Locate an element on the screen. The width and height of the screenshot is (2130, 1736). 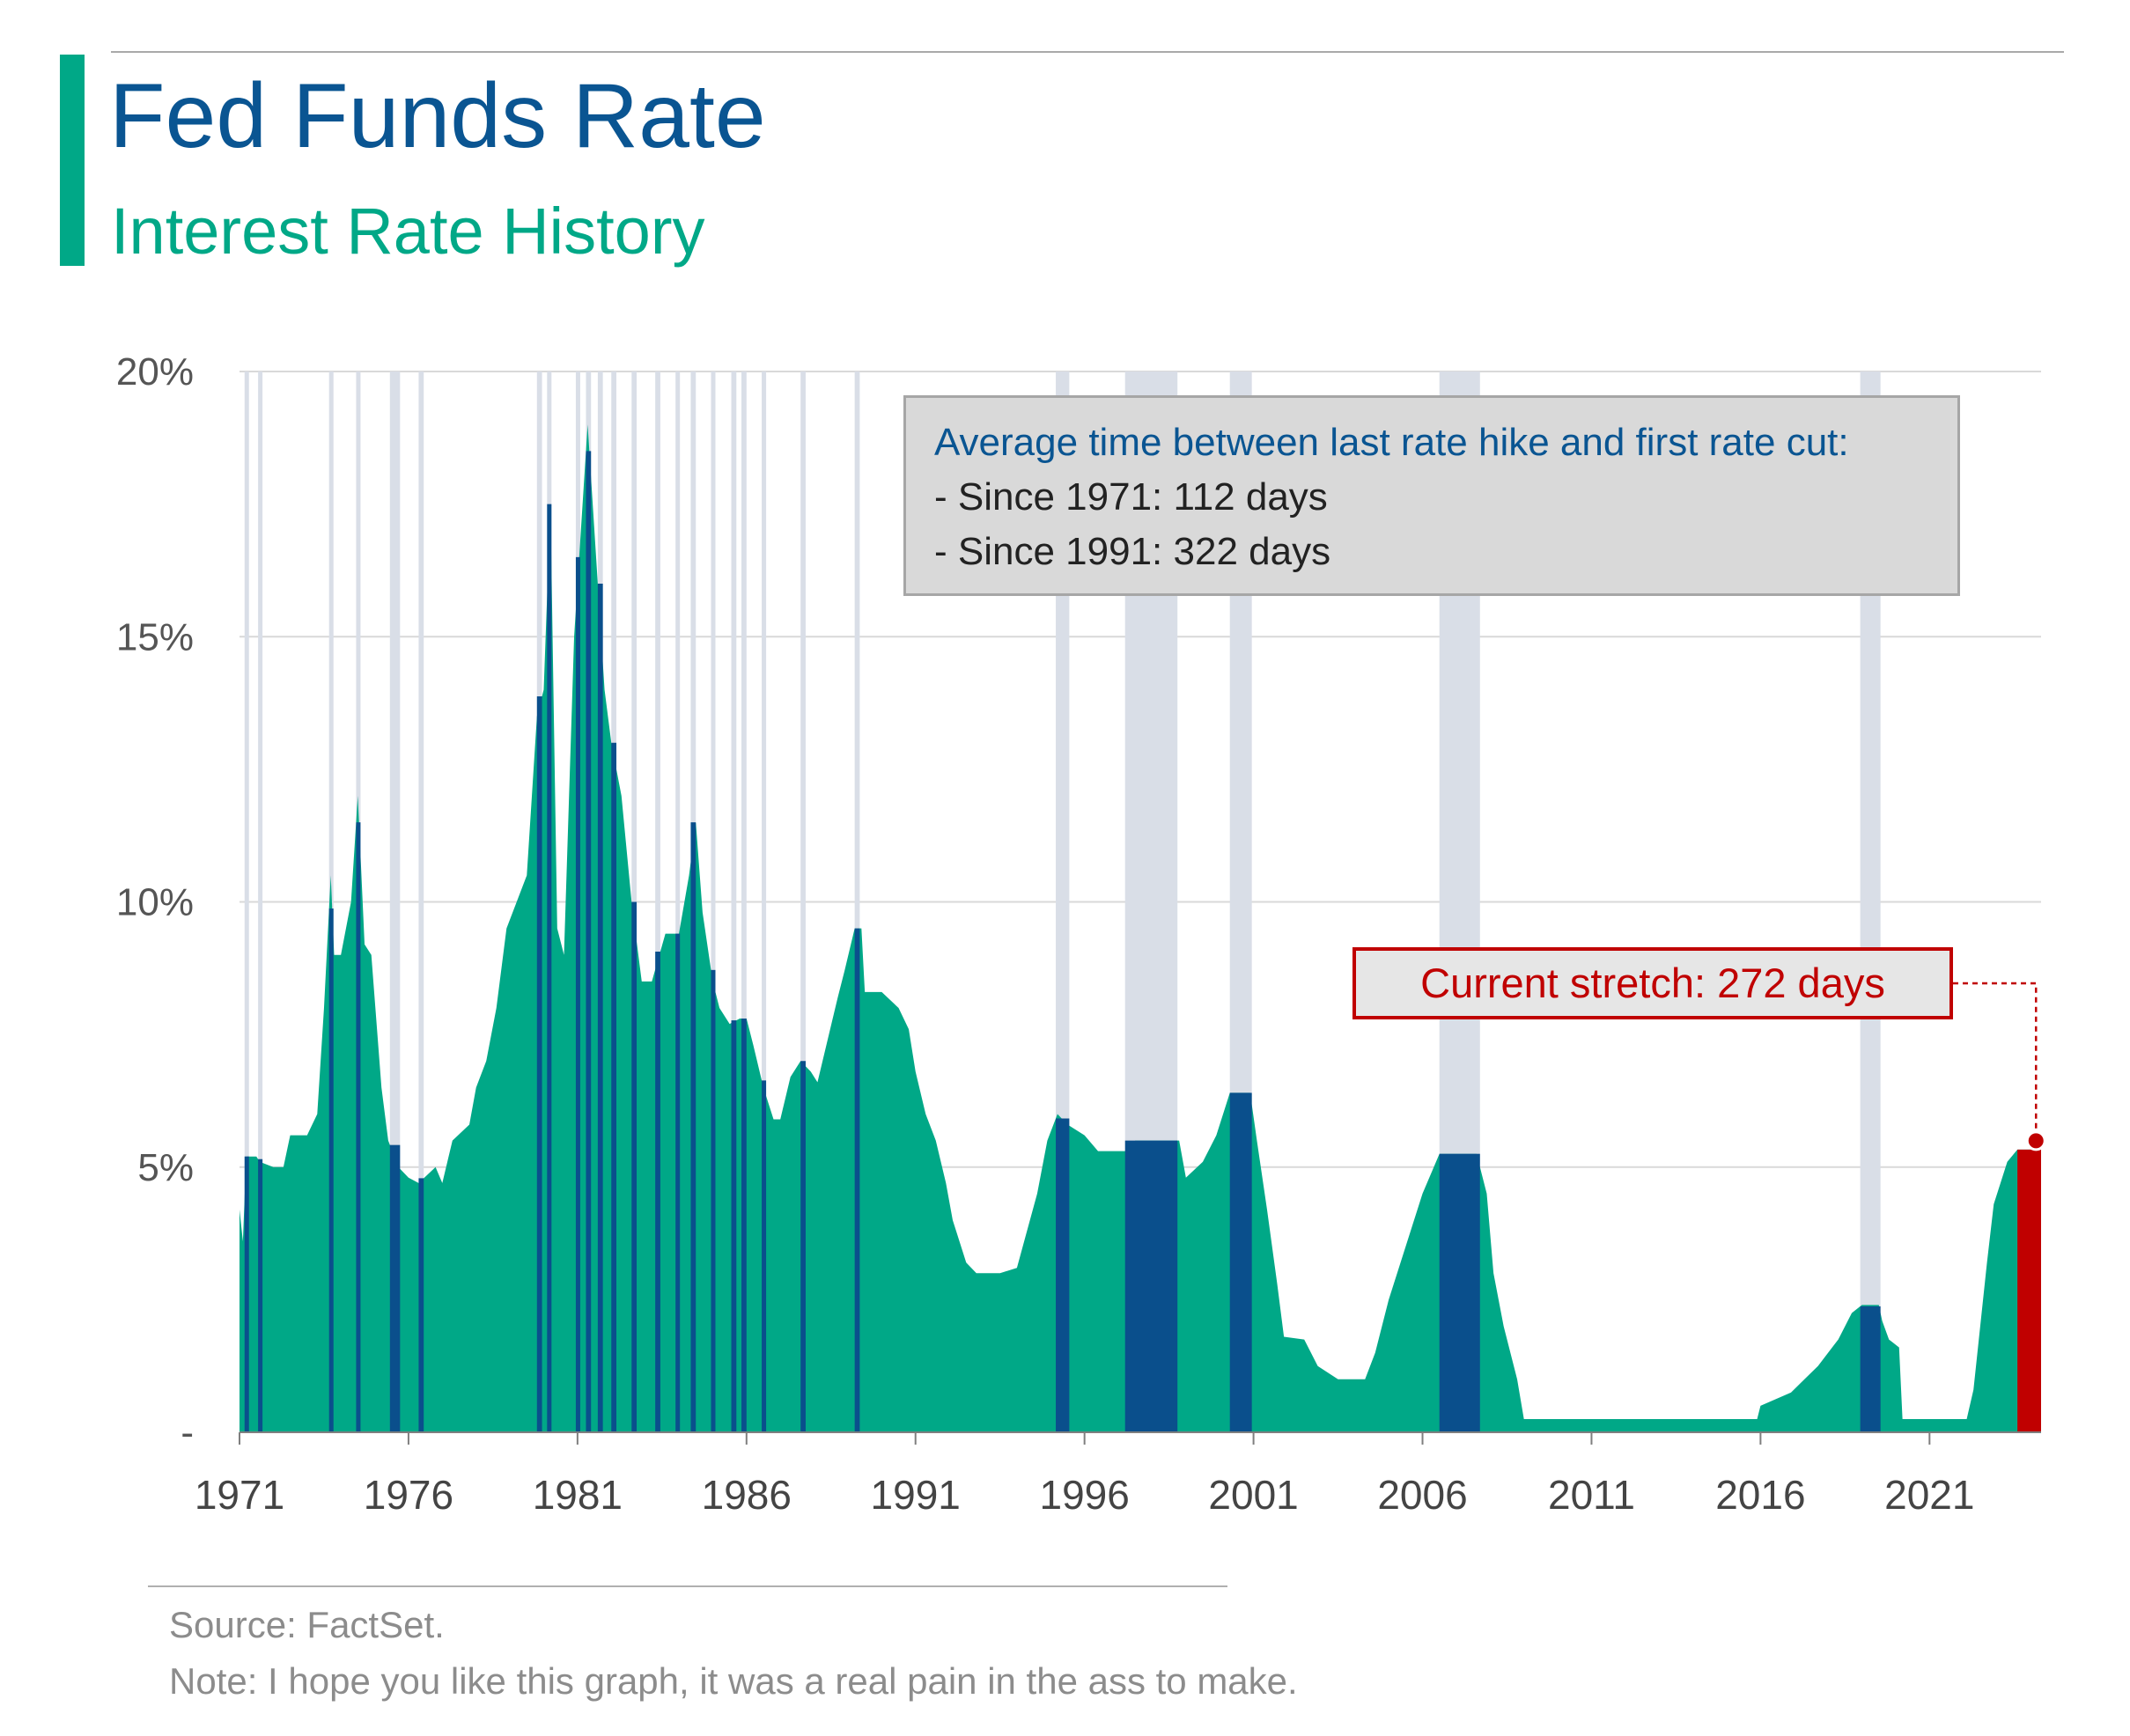
y-tick-label: 15% is located at coordinates (155, 636).